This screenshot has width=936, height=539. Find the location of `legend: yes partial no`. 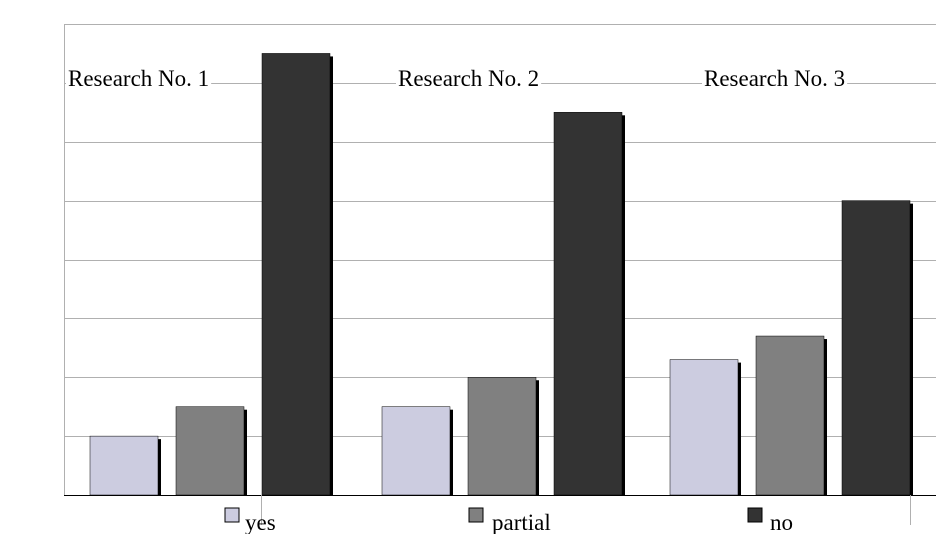

legend: yes partial no is located at coordinates (508, 521).